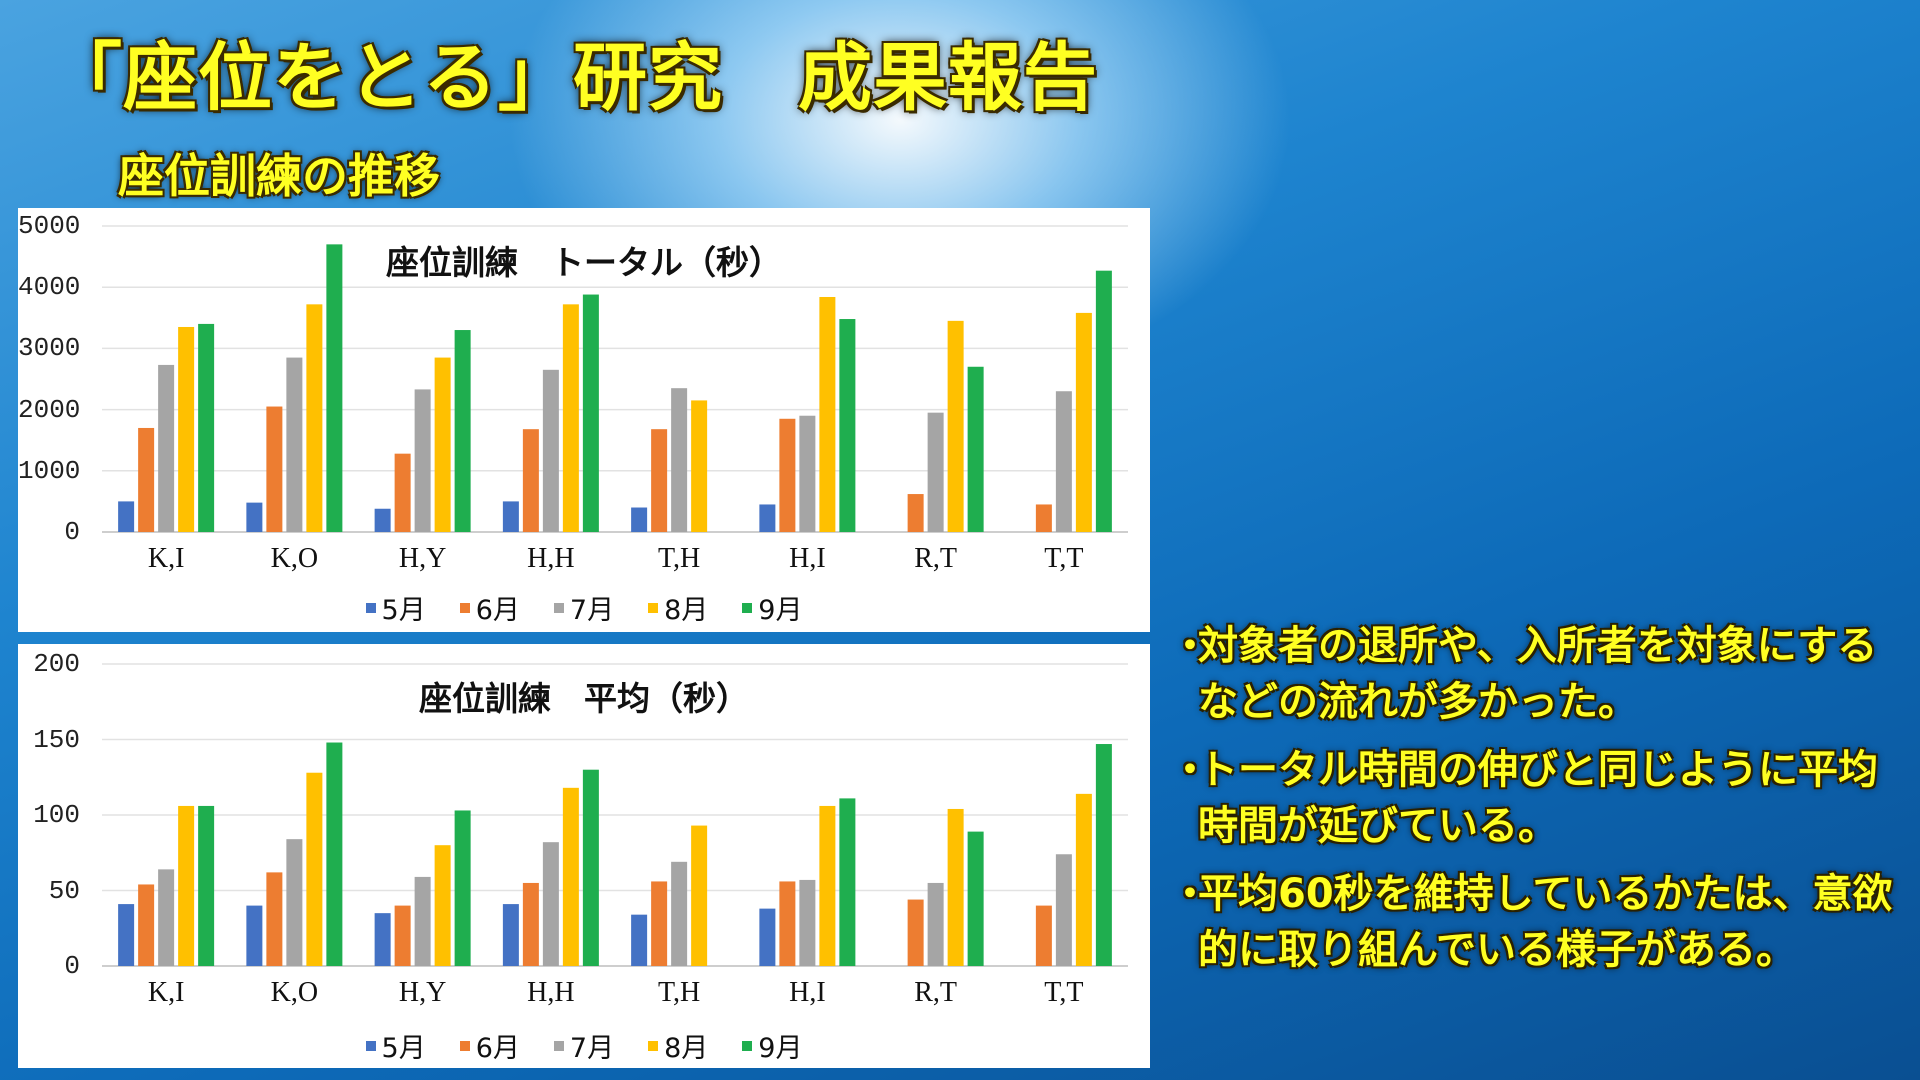 The height and width of the screenshot is (1080, 1920). What do you see at coordinates (294, 992) in the screenshot?
I see `x-tick-label: K,O` at bounding box center [294, 992].